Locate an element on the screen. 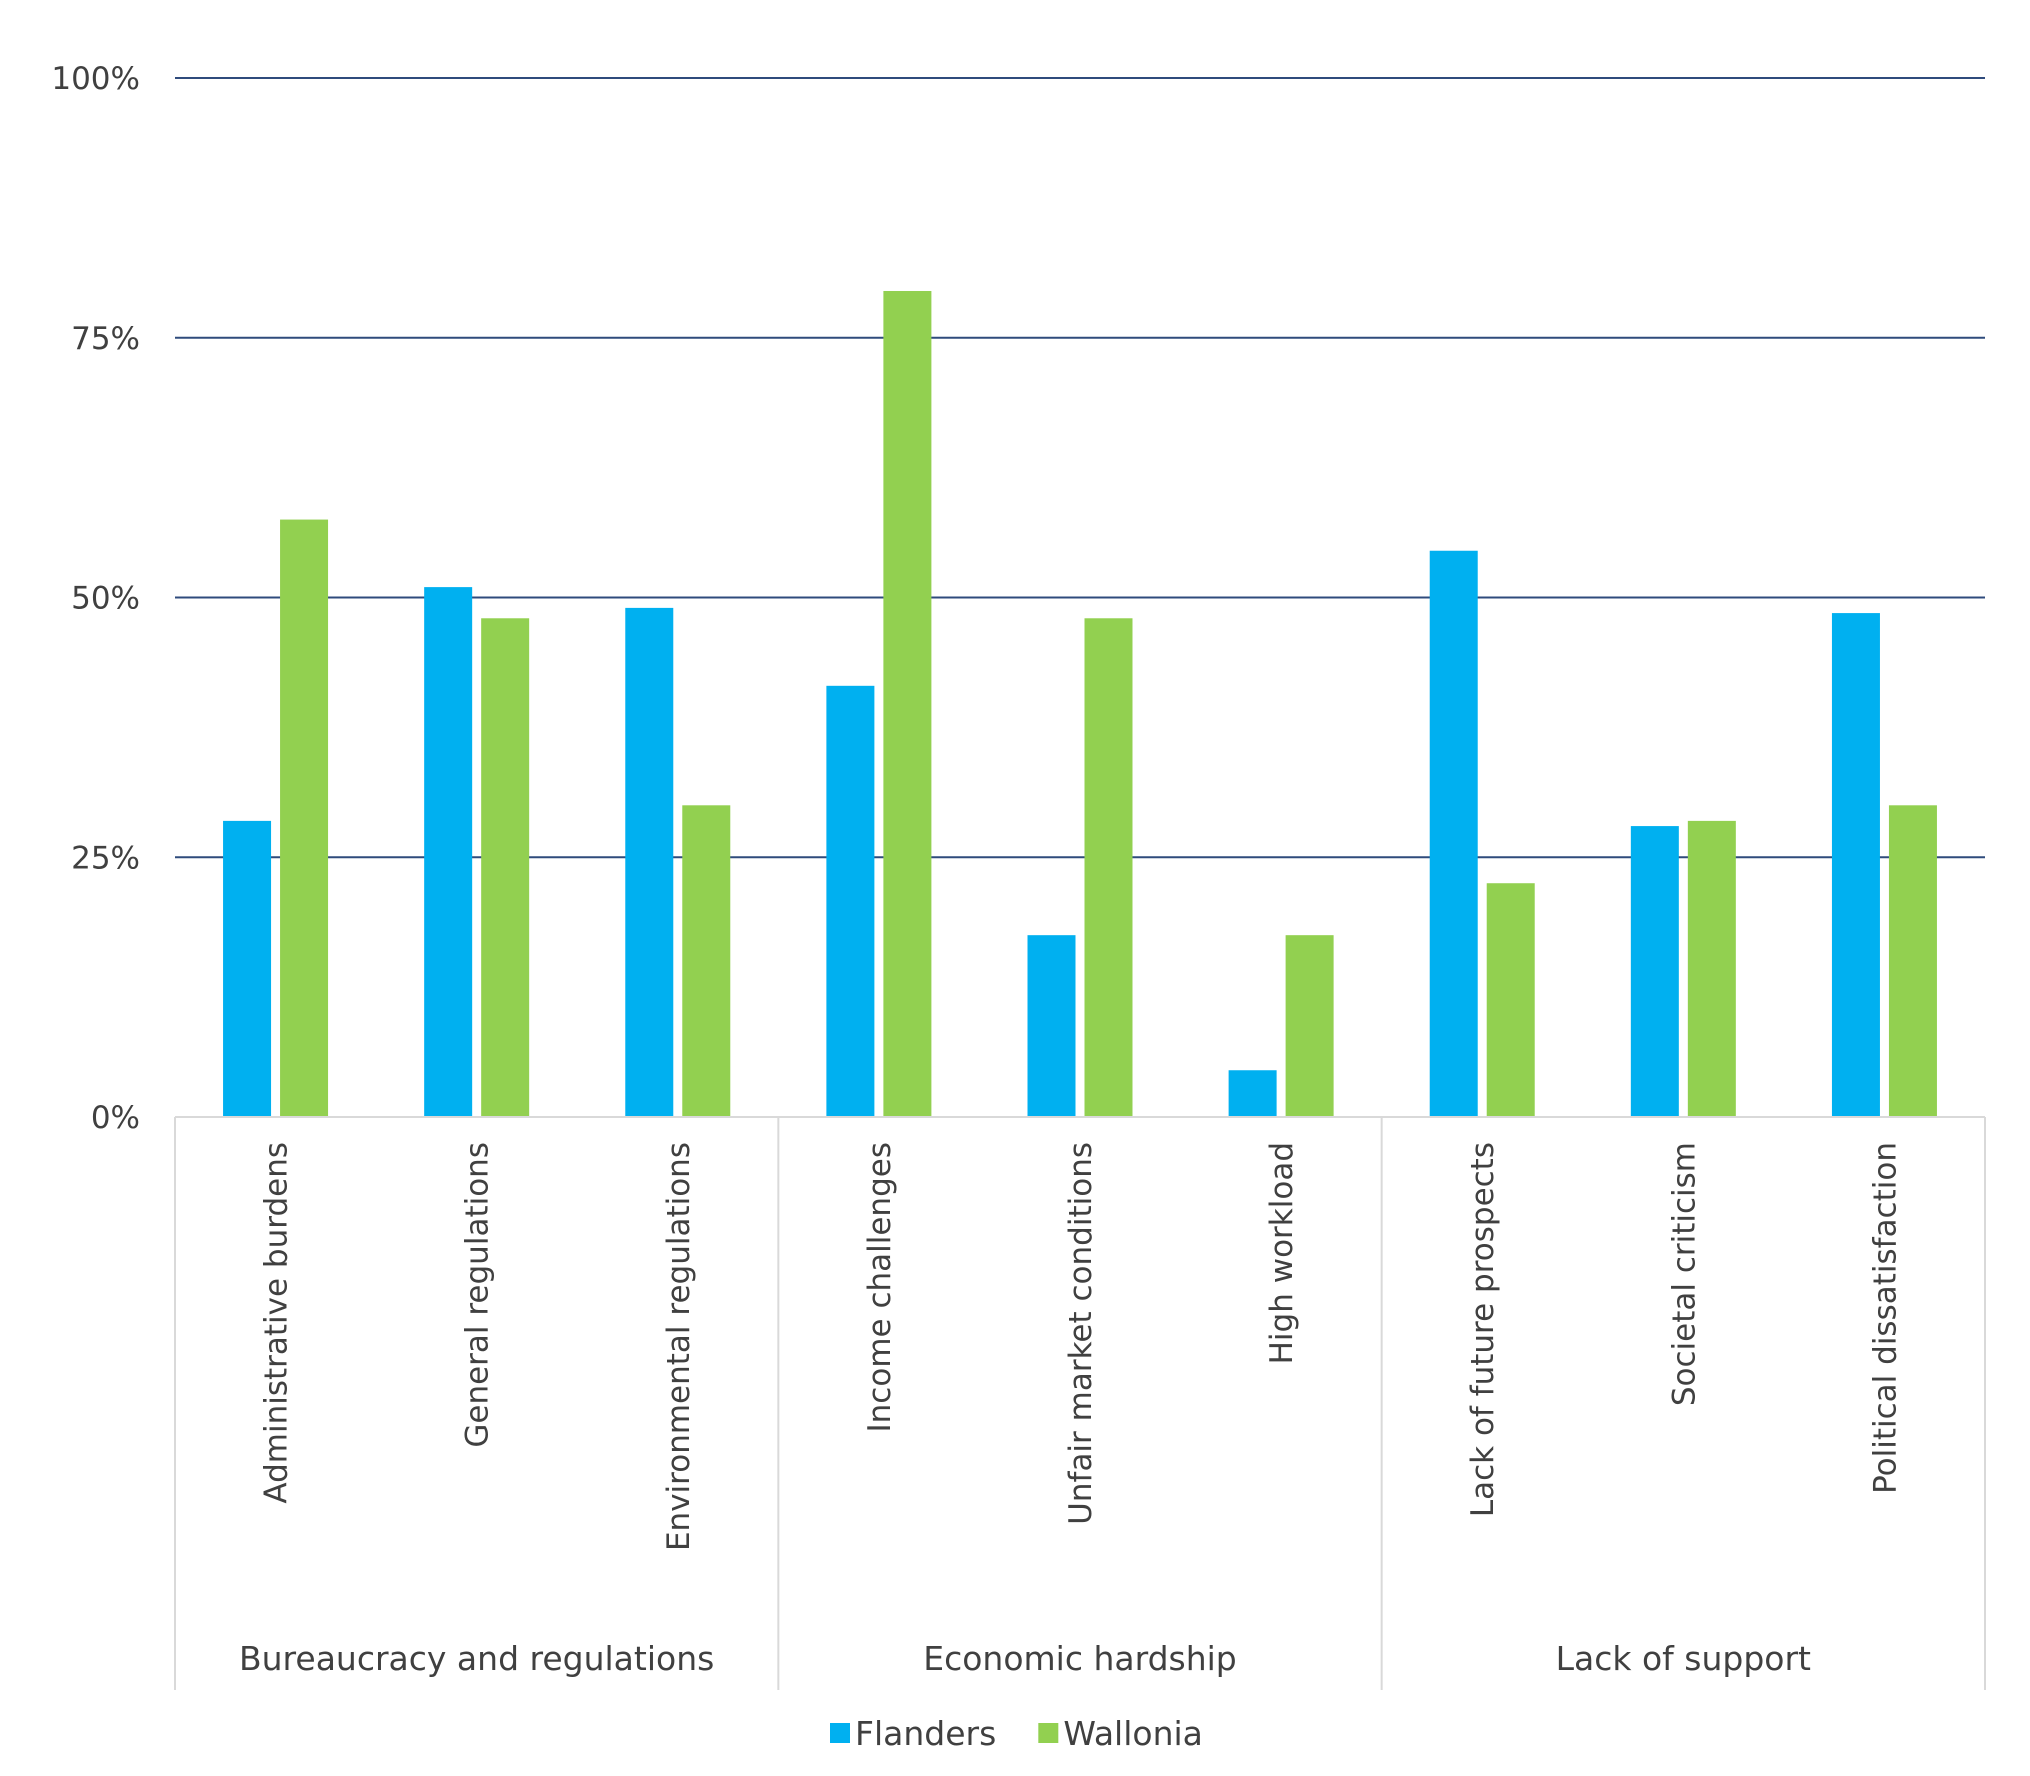 The height and width of the screenshot is (1776, 2030). bar-flanders-lack-of-future-prospects is located at coordinates (1453, 833).